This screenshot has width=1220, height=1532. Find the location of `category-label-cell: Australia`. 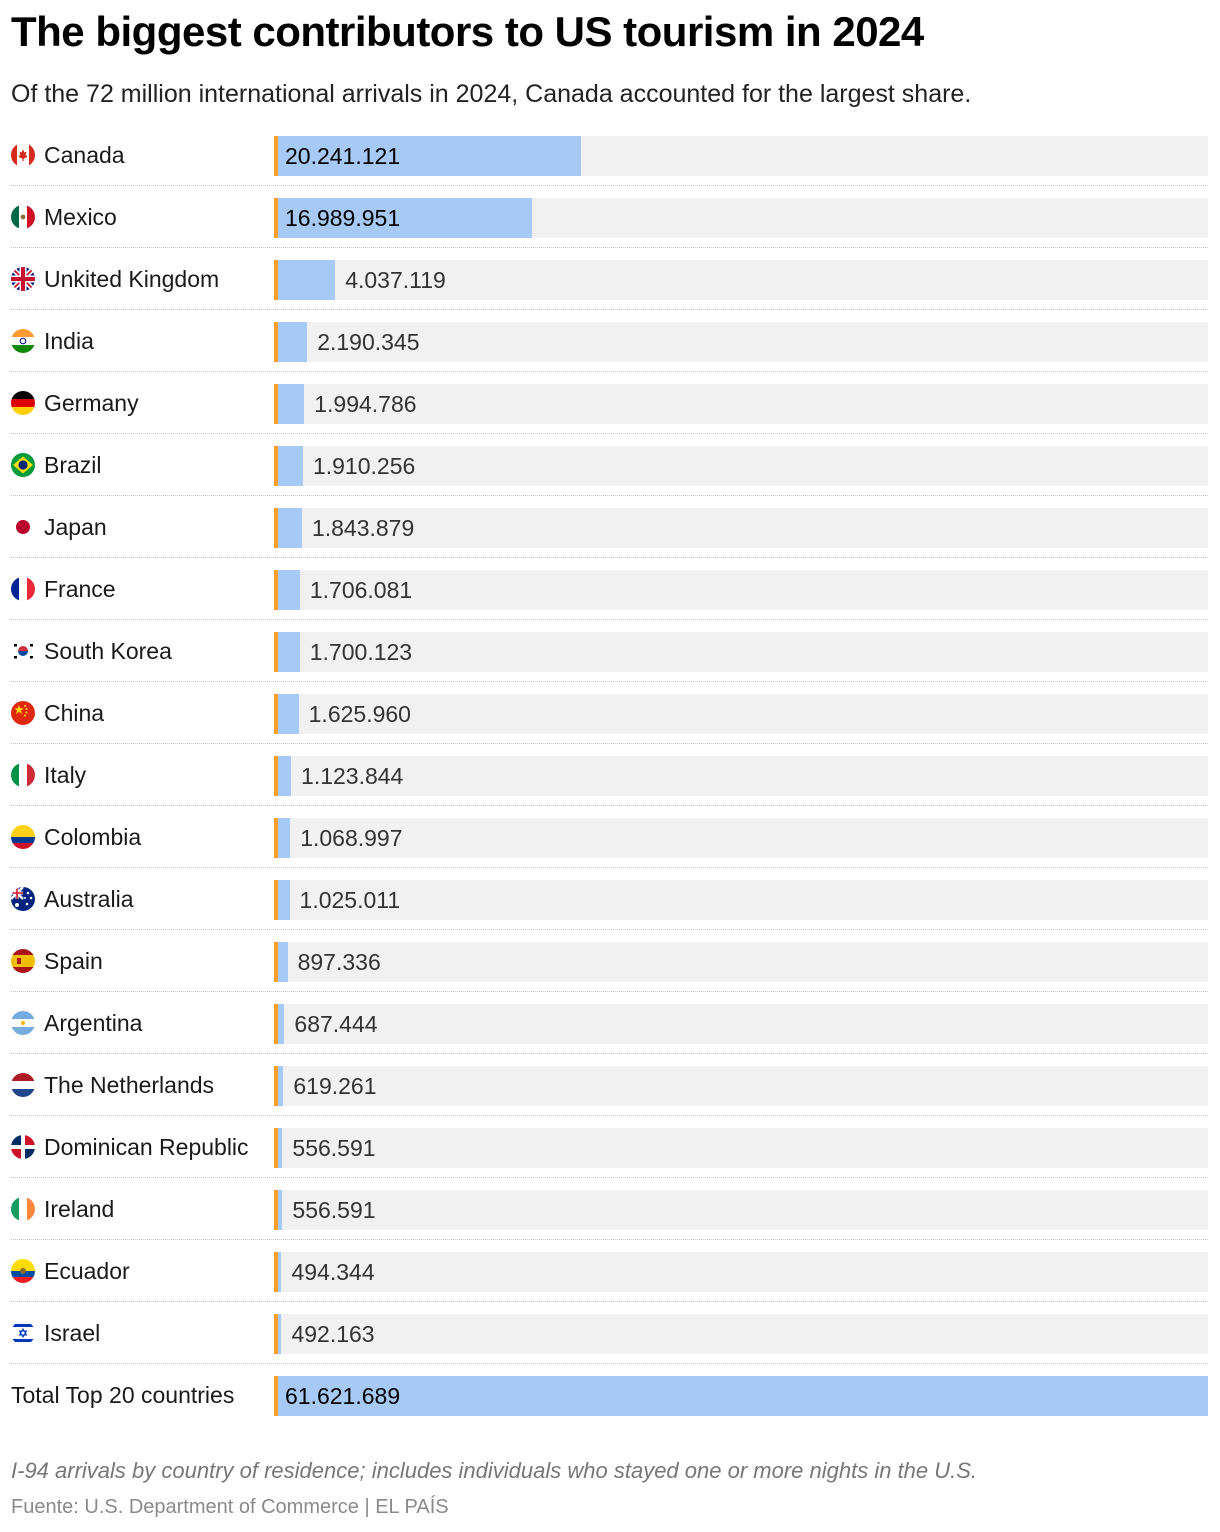

category-label-cell: Australia is located at coordinates (140, 899).